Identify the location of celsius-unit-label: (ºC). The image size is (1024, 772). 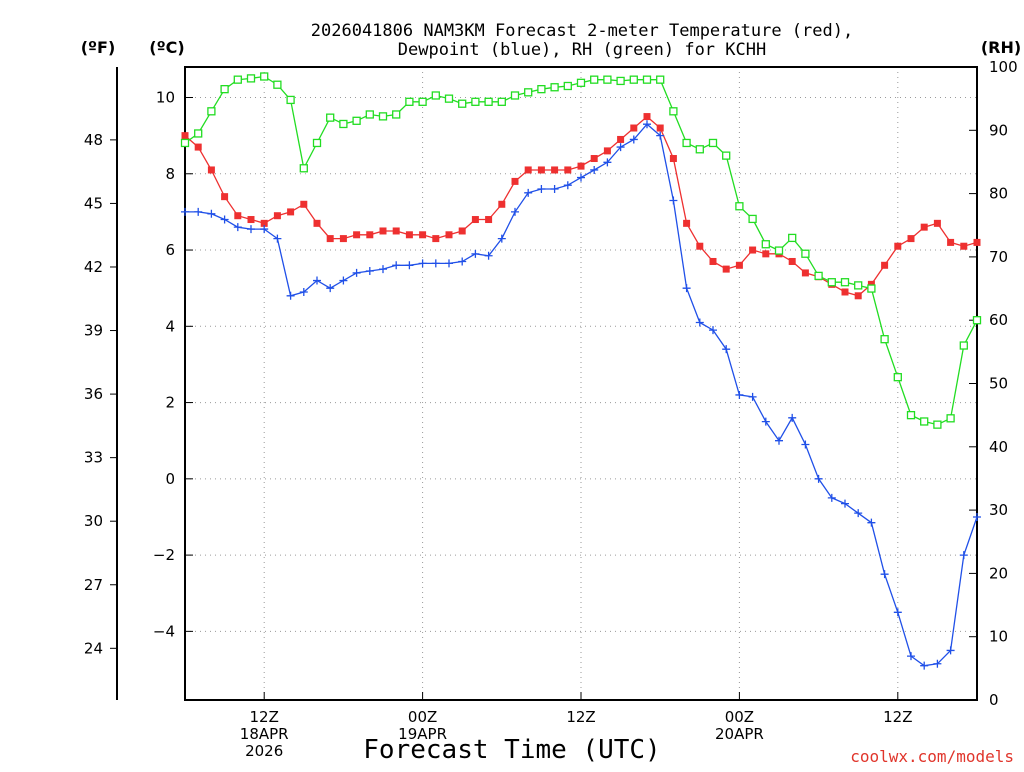
(166, 47).